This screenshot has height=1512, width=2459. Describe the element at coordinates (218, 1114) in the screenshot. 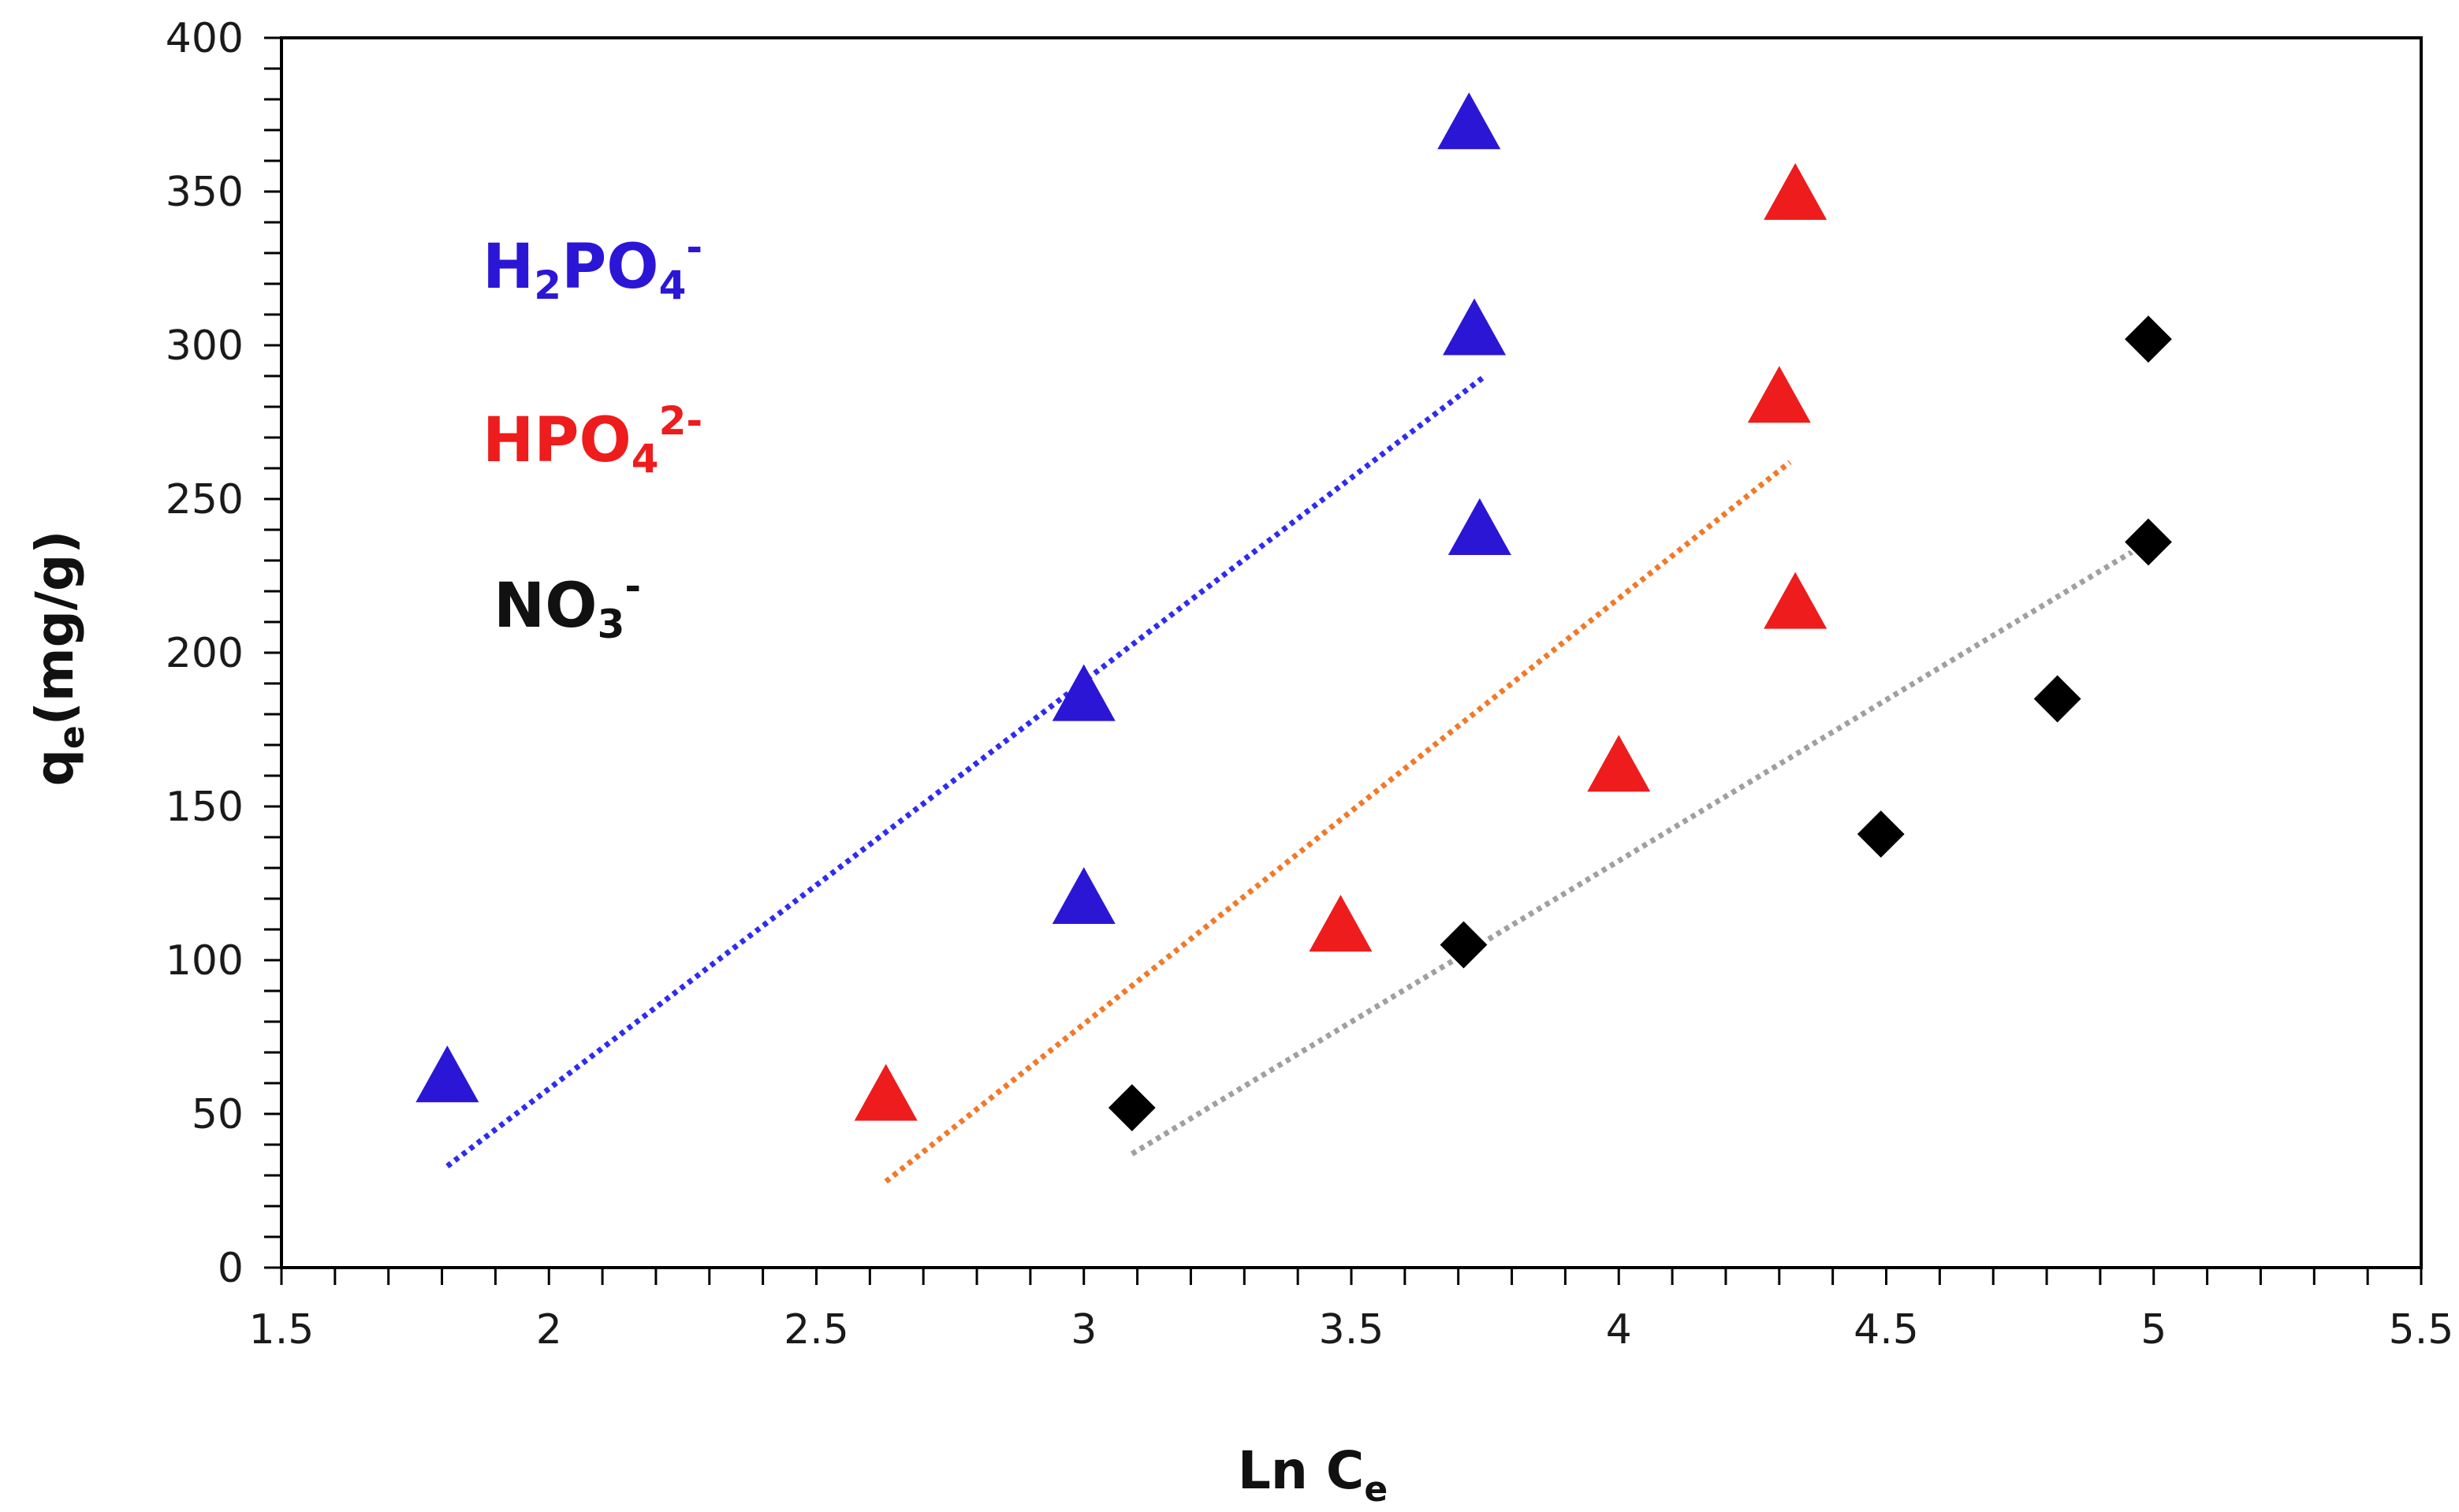

I see `y-tick-label: 50` at that location.